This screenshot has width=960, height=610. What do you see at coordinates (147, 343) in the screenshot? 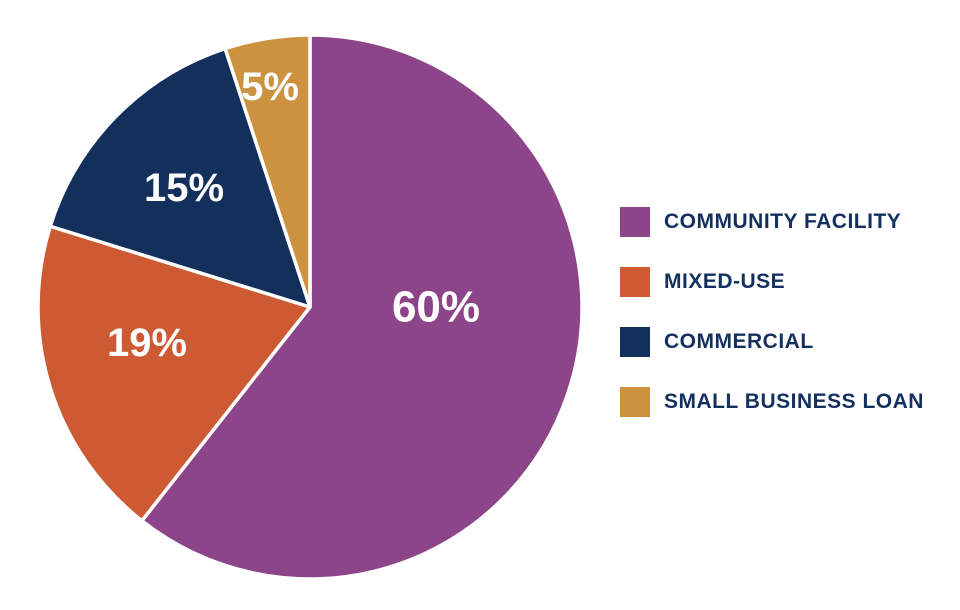
I see `slice-percent-label-mixed-use: 19%` at bounding box center [147, 343].